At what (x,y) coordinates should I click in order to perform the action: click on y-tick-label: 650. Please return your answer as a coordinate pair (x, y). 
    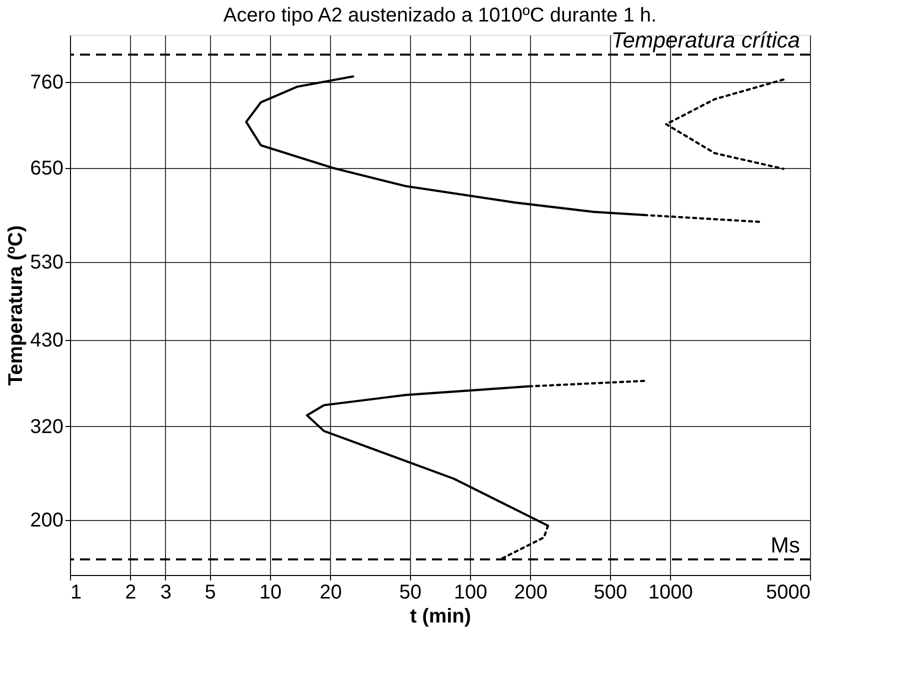
    Looking at the image, I should click on (47, 169).